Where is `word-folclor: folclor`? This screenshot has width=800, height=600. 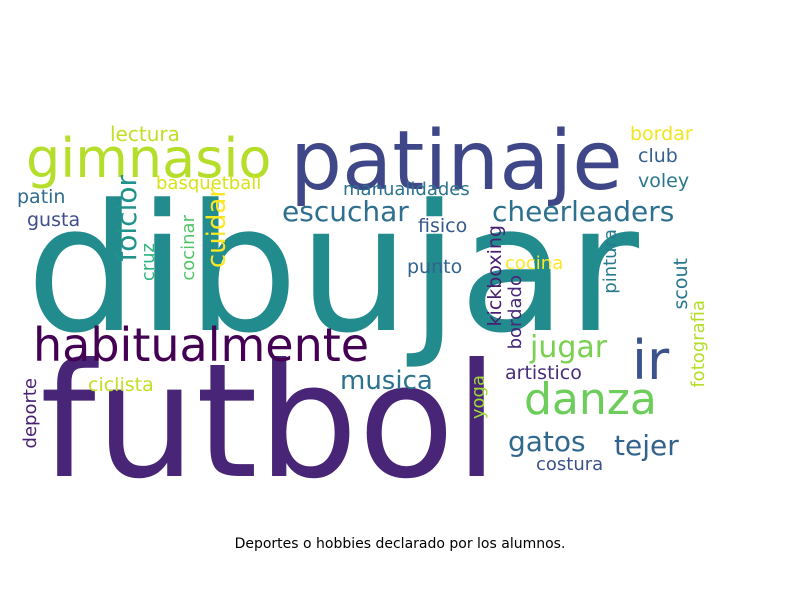
word-folclor: folclor is located at coordinates (126, 218).